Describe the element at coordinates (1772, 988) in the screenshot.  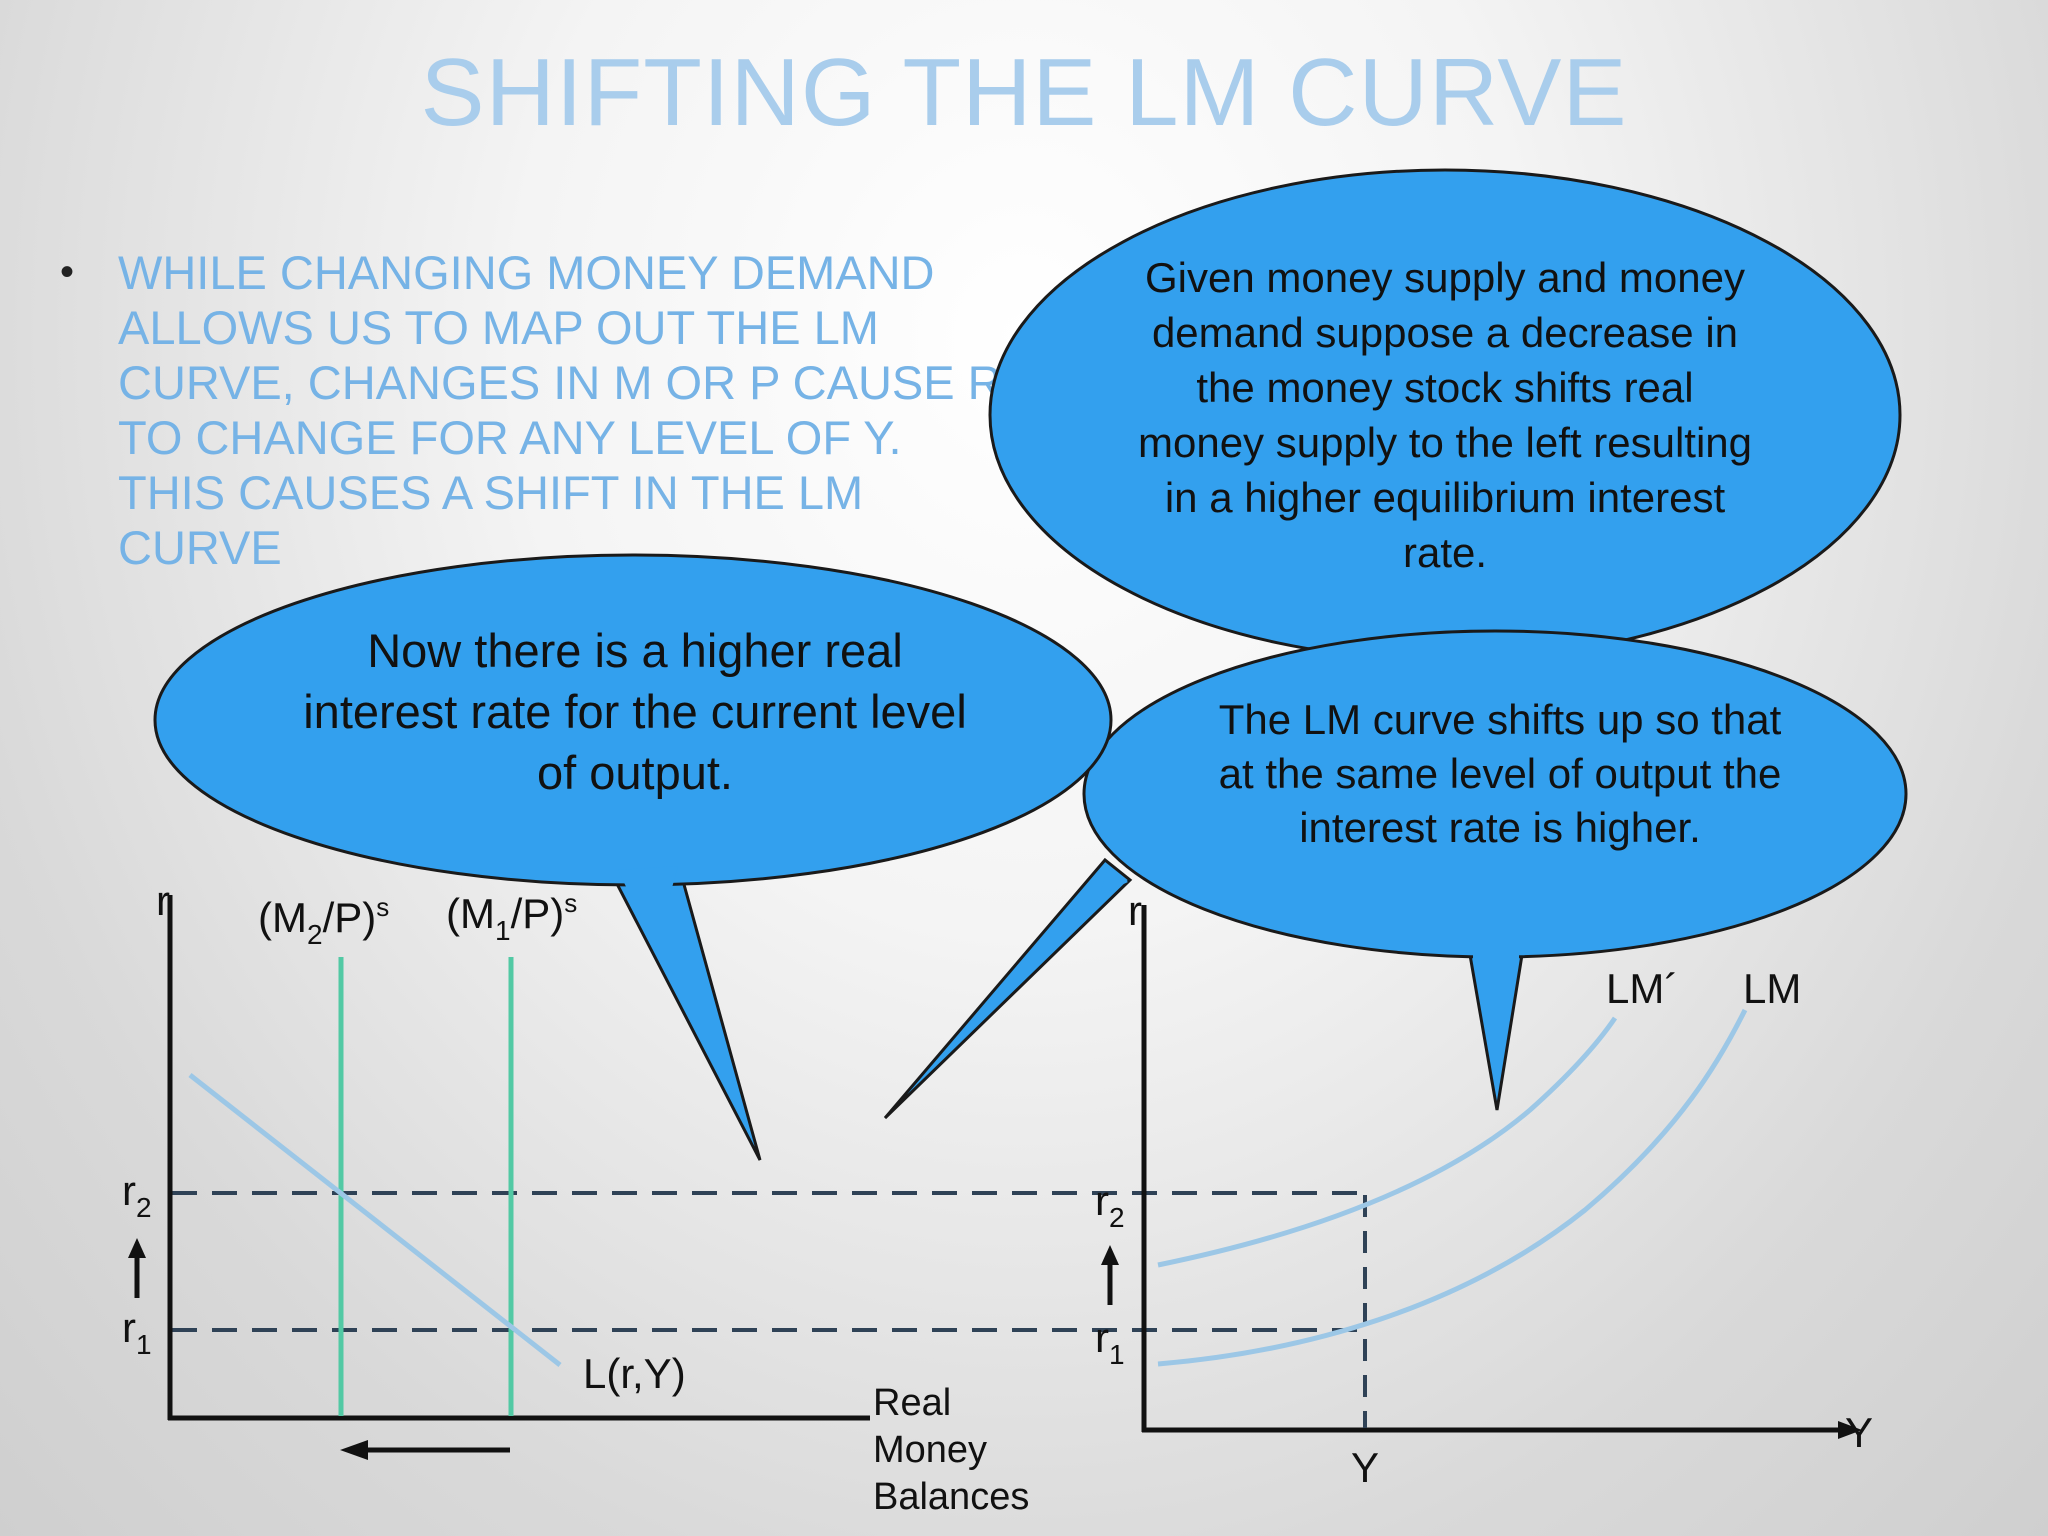
I see `lm-old-label: LM` at that location.